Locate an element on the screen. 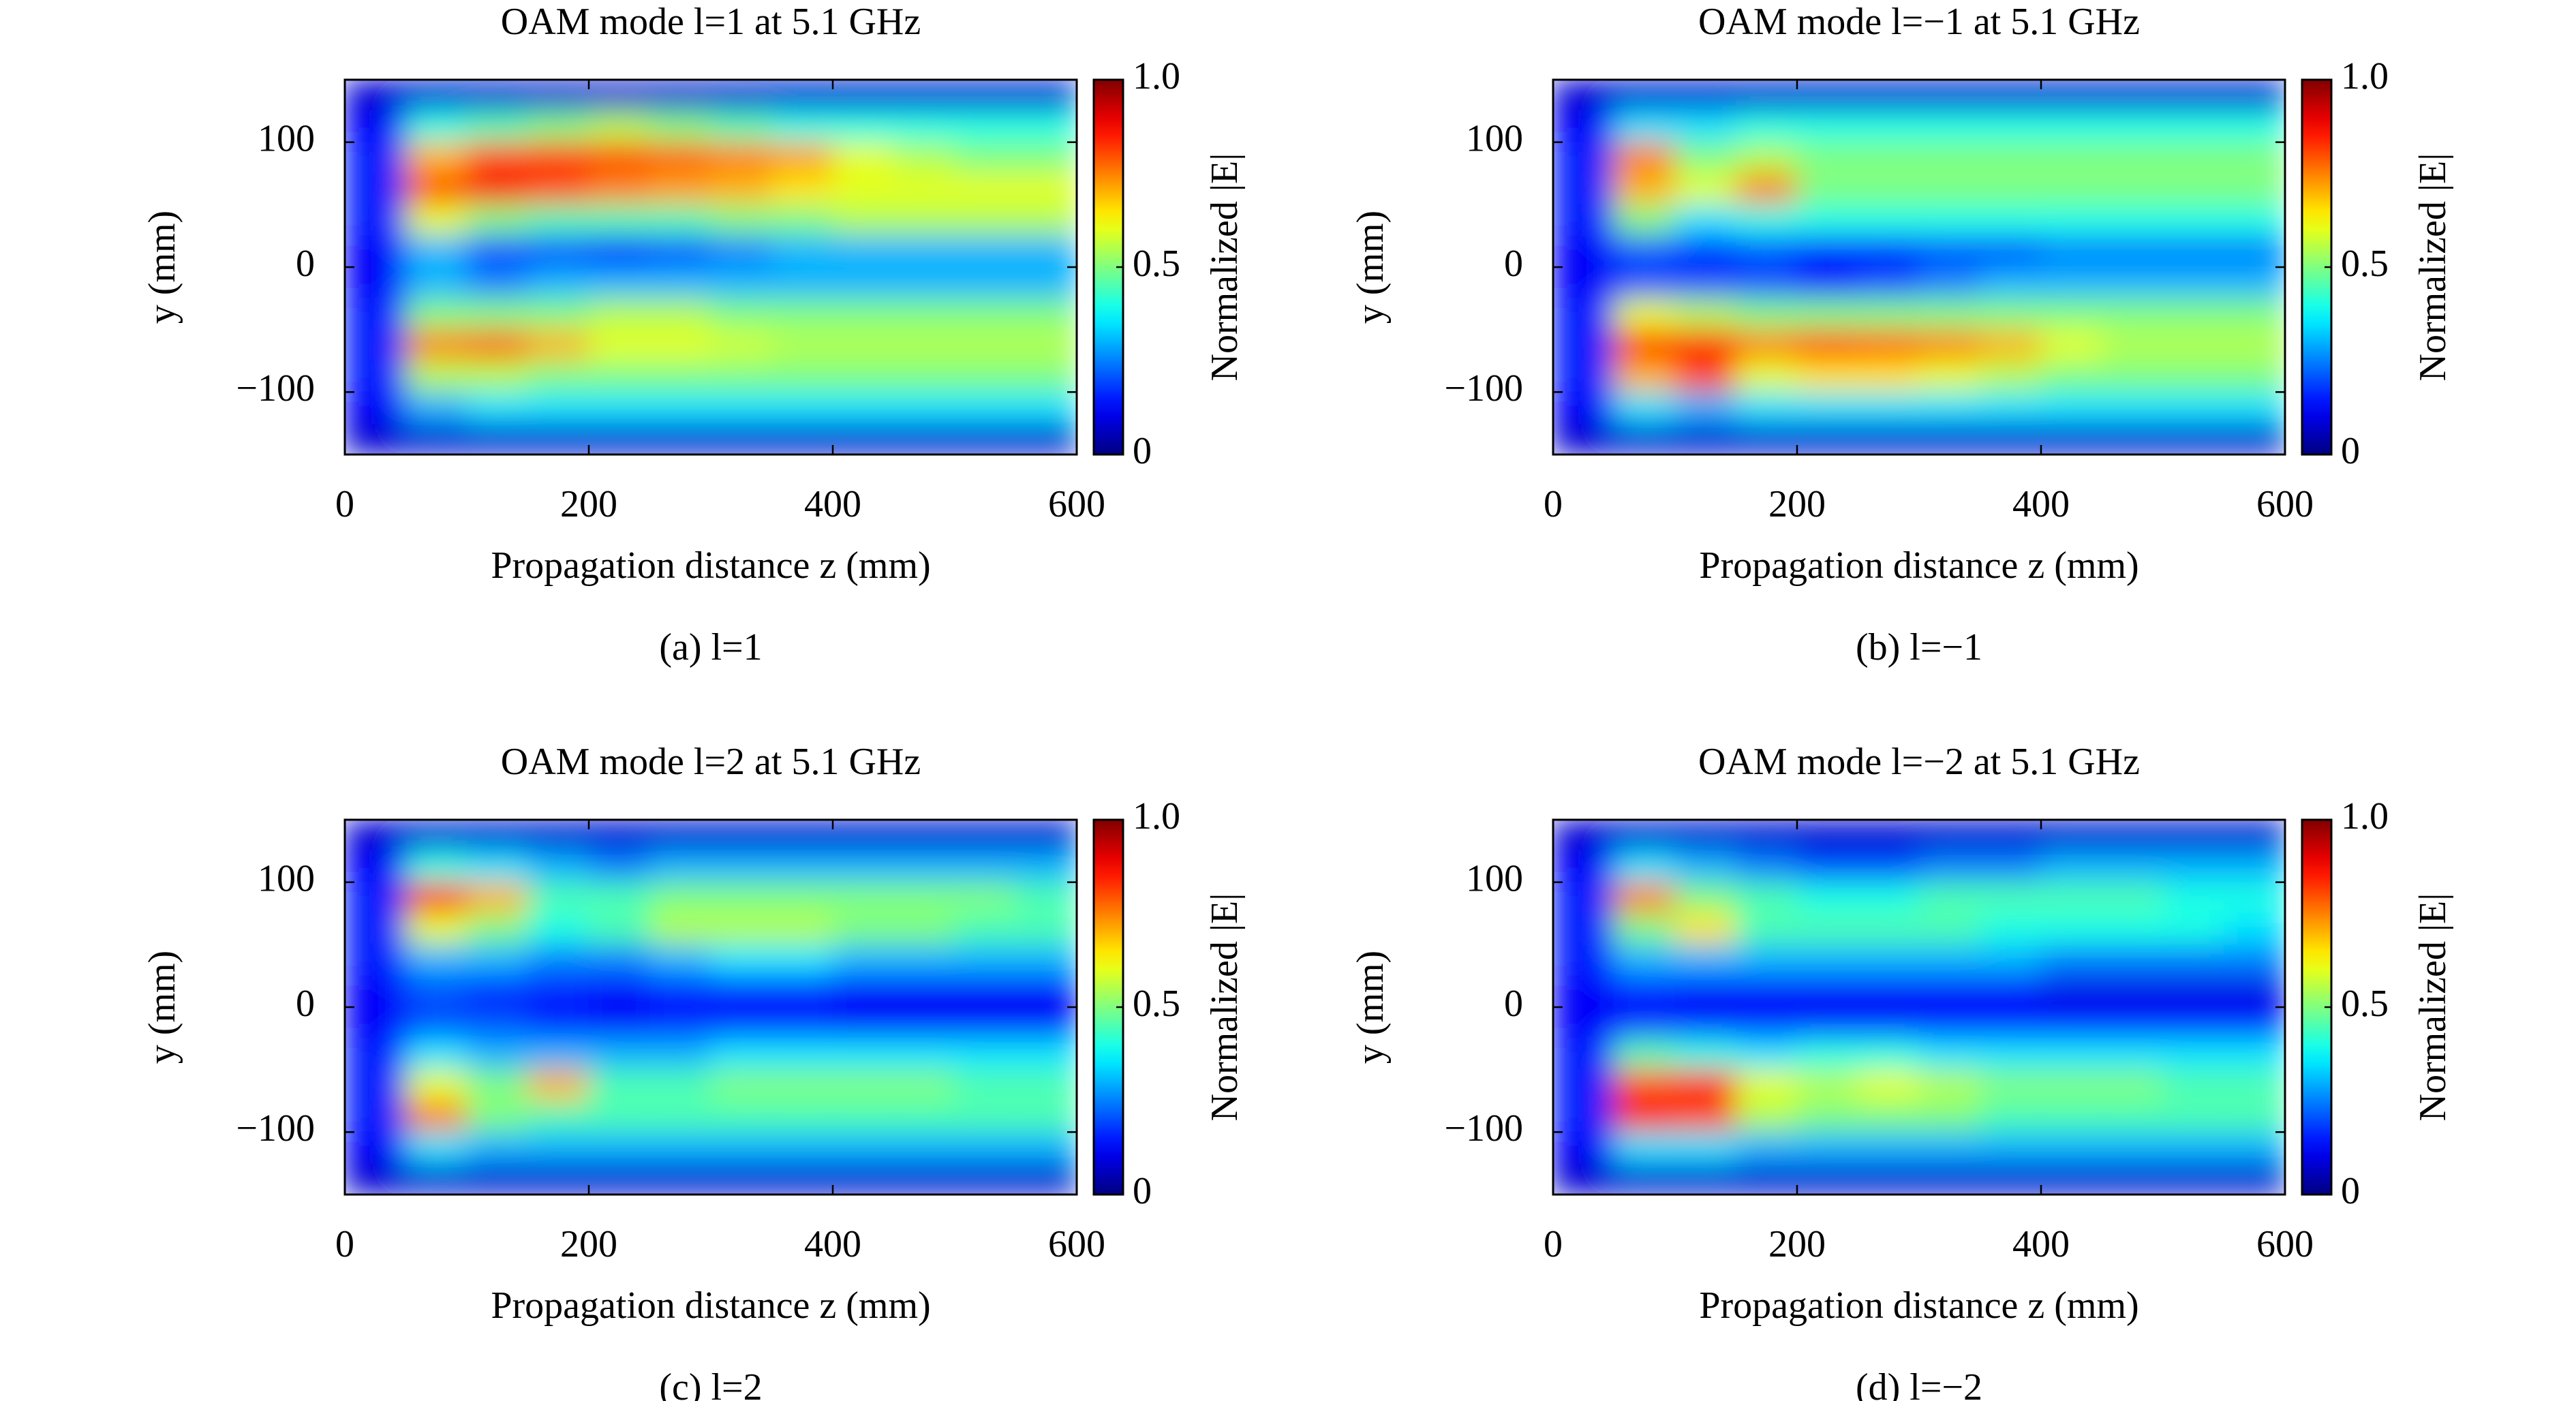  chart-title: OAM mode l=2 at 5.1 GHz is located at coordinates (711, 762).